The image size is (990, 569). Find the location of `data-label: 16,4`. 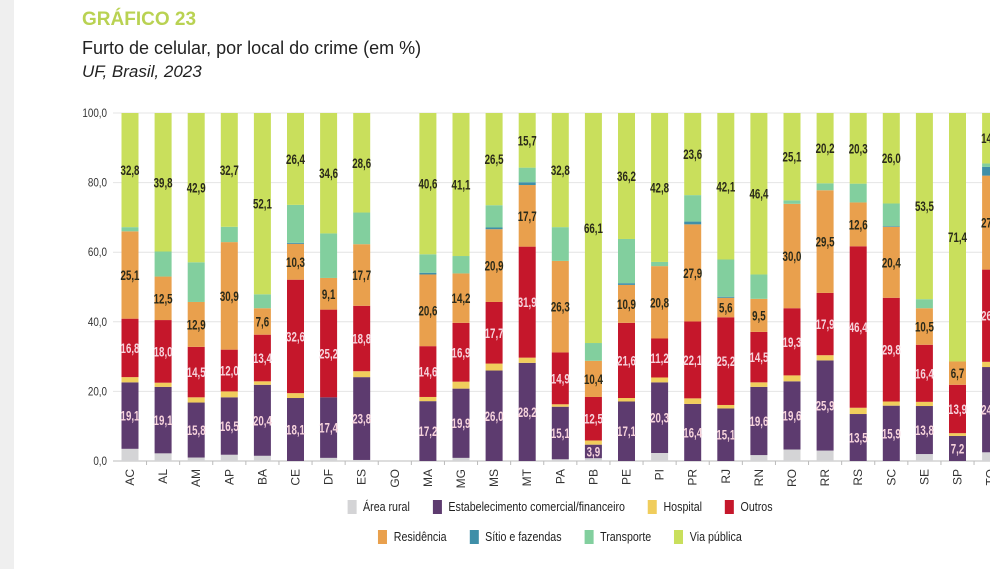

data-label: 16,4 is located at coordinates (692, 433).